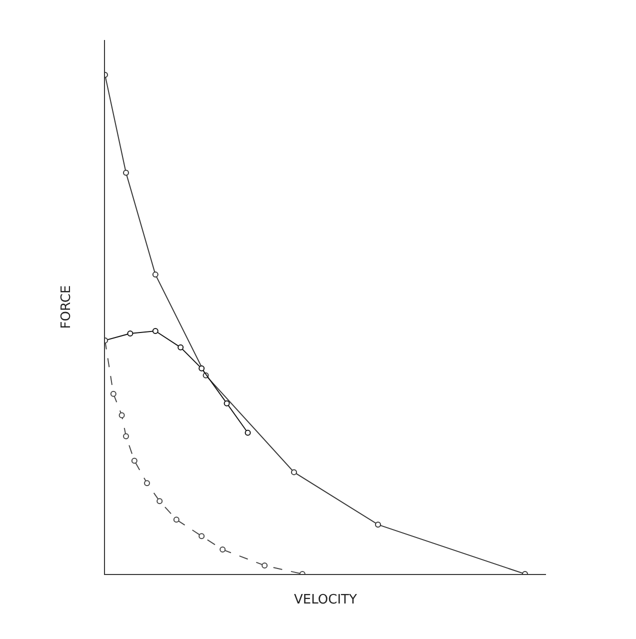  What do you see at coordinates (326, 600) in the screenshot?
I see `x-axis-title: VELOCITY` at bounding box center [326, 600].